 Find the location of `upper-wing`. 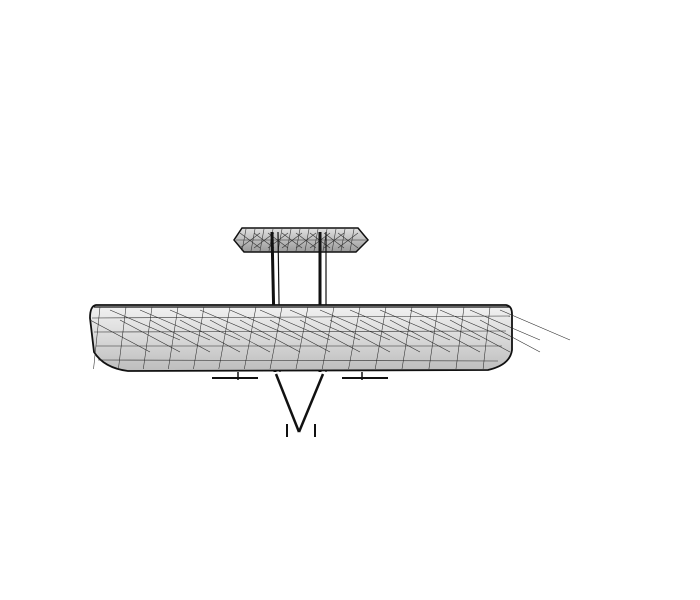

upper-wing is located at coordinates (301, 240).